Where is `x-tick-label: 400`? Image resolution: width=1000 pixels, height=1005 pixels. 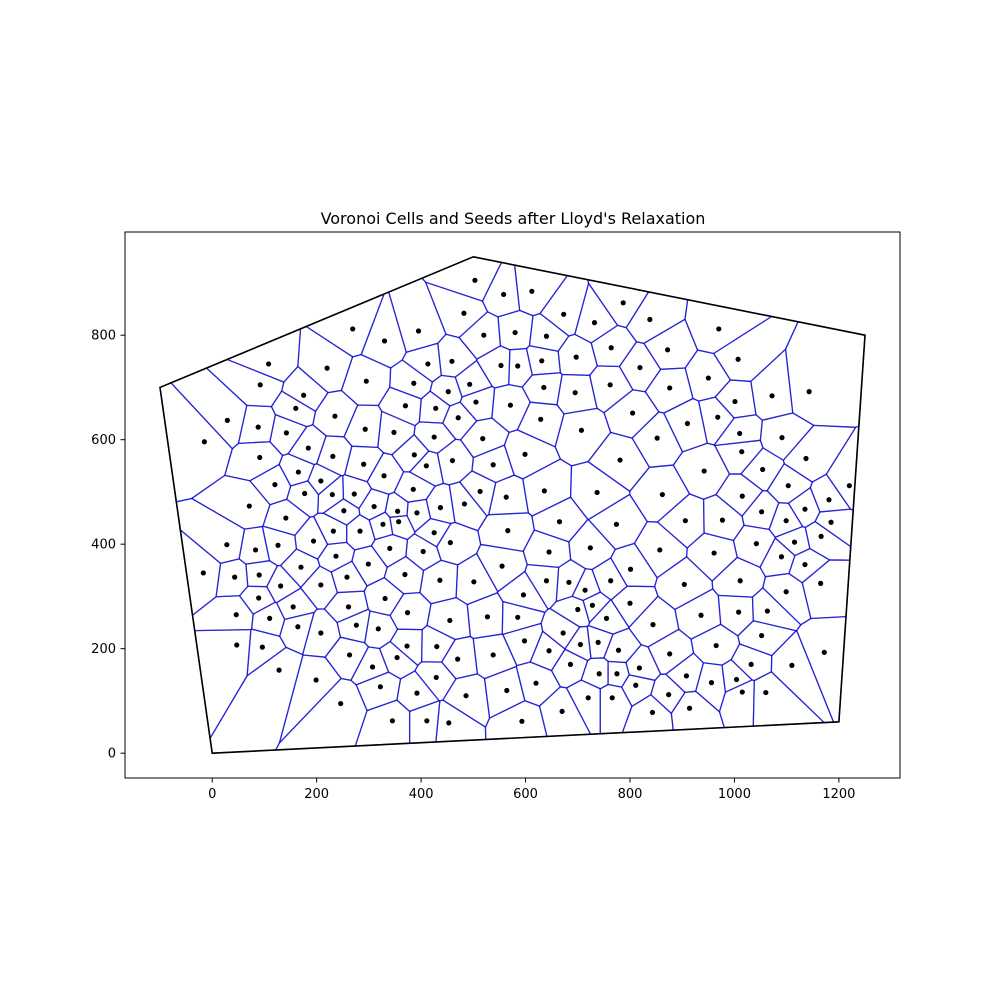 x-tick-label: 400 is located at coordinates (421, 794).